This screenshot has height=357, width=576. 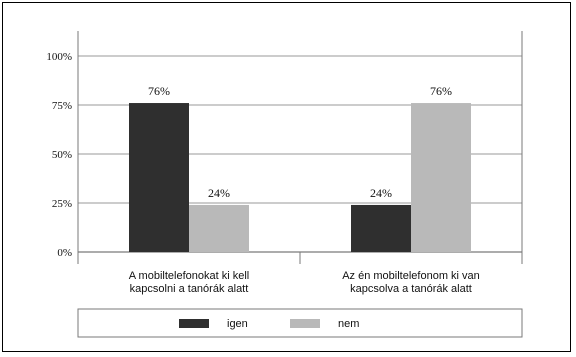 What do you see at coordinates (64, 253) in the screenshot?
I see `y-tick-label: 0%` at bounding box center [64, 253].